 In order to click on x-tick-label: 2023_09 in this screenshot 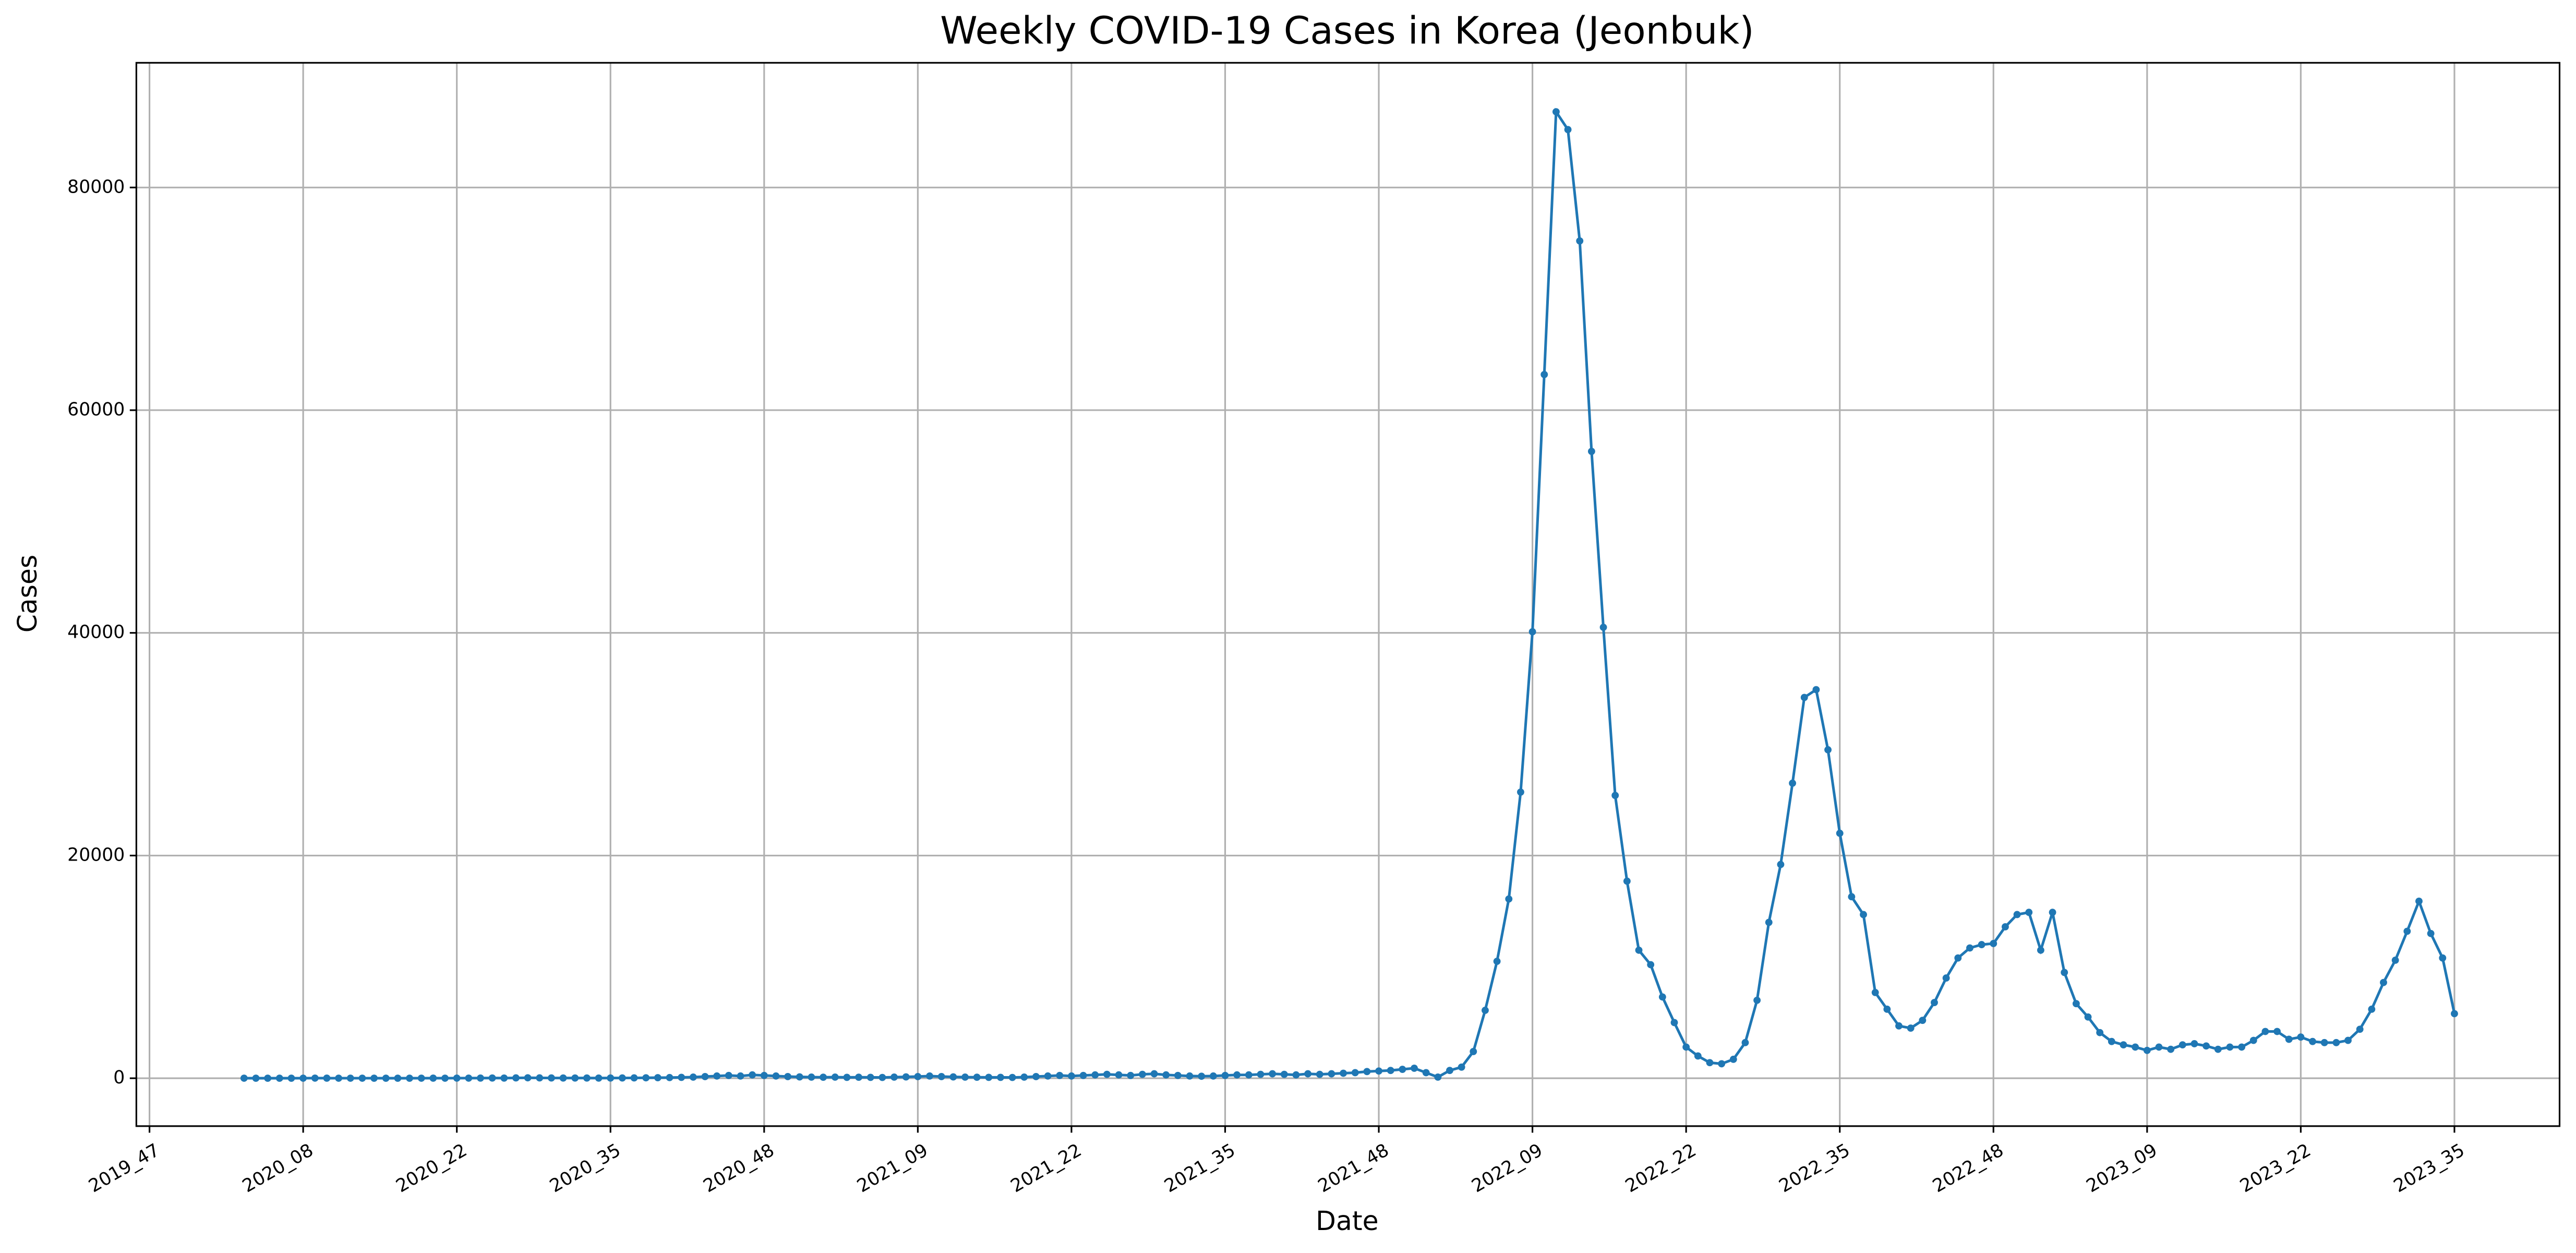, I will do `click(2122, 1168)`.